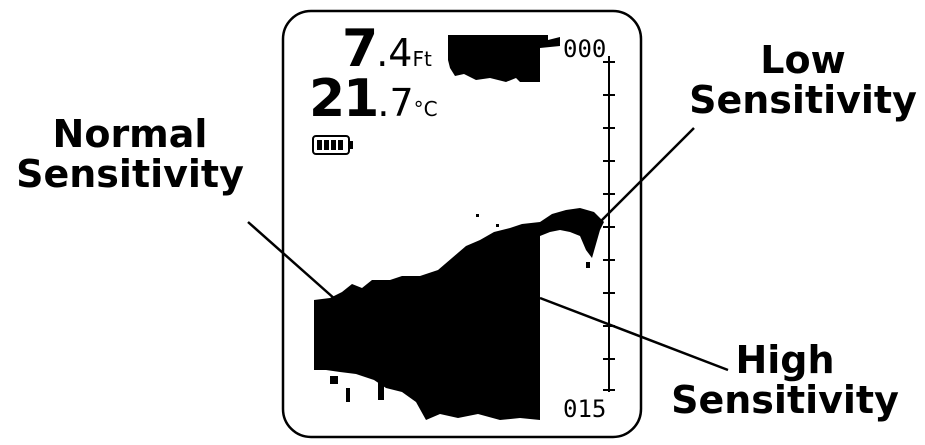 The image size is (925, 445). What do you see at coordinates (130, 134) in the screenshot?
I see `normal-label-line-1: Normal` at bounding box center [130, 134].